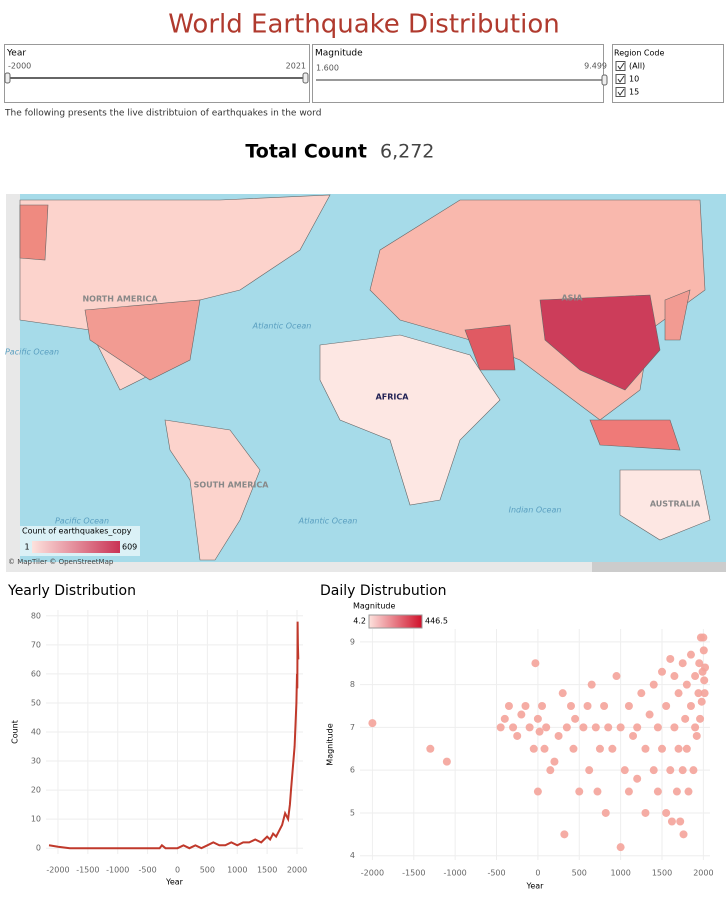  Describe the element at coordinates (36, 732) in the screenshot. I see `y-tick-label: 40` at that location.